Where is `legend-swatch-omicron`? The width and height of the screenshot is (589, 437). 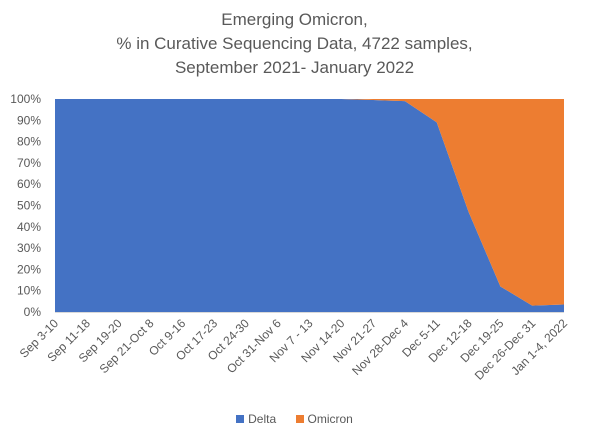 legend-swatch-omicron is located at coordinates (299, 419).